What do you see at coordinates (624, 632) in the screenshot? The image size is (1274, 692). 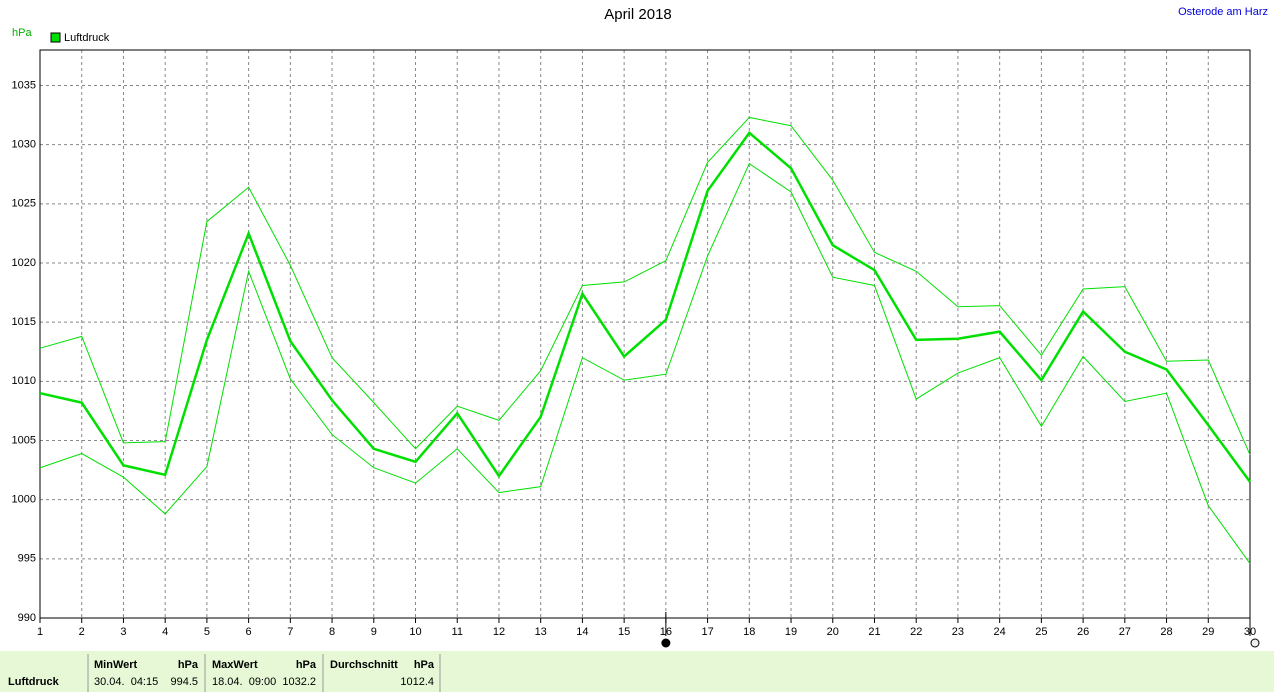 I see `x-tick-label: 15` at bounding box center [624, 632].